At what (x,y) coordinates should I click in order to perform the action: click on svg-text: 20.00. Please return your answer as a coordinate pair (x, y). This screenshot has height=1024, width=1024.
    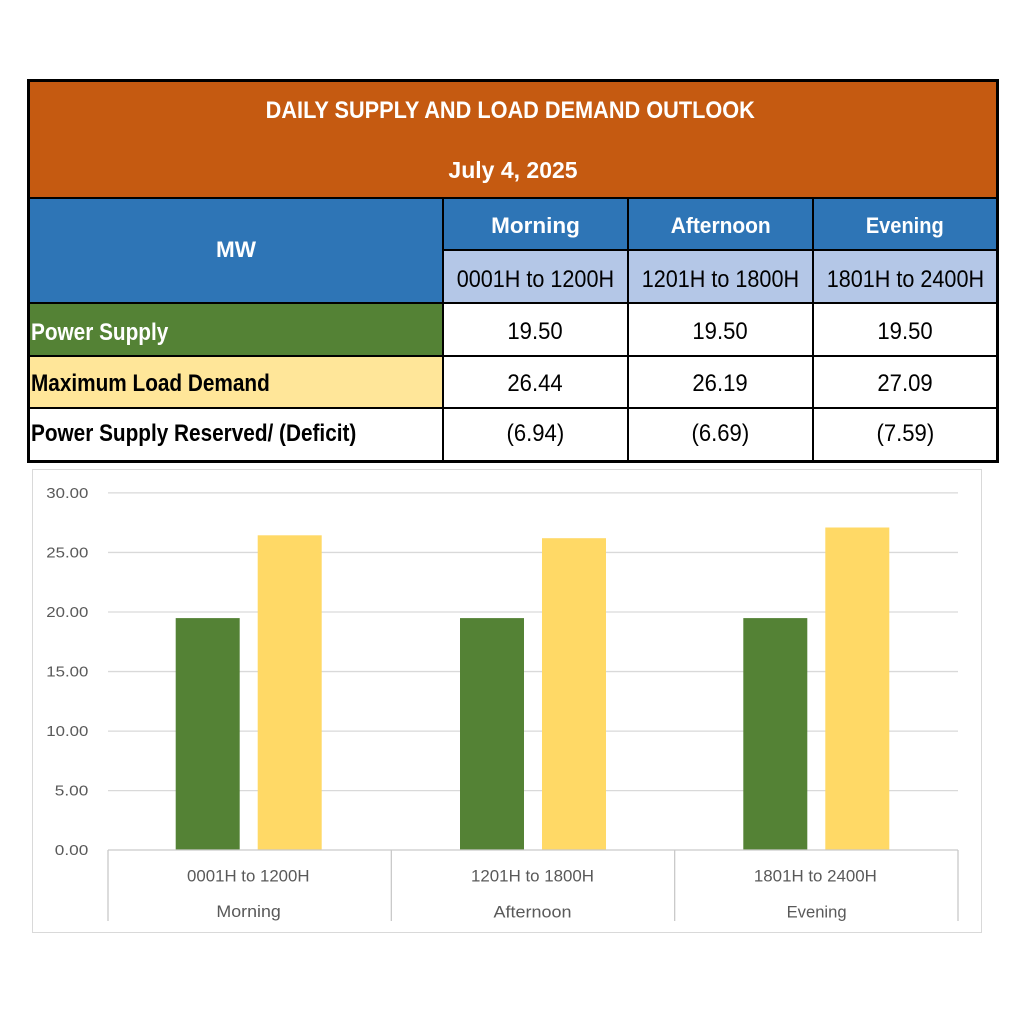
    Looking at the image, I should click on (67, 612).